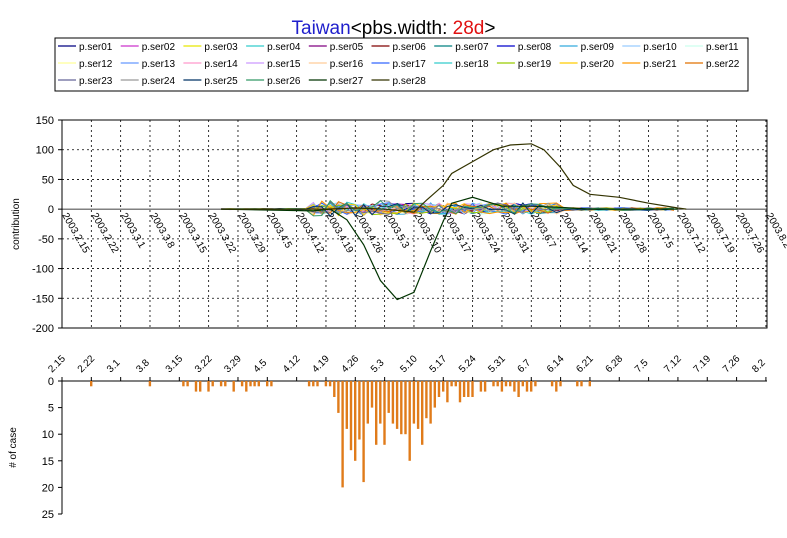 The height and width of the screenshot is (538, 787). What do you see at coordinates (45, 151) in the screenshot?
I see `y-tick-label: 100` at bounding box center [45, 151].